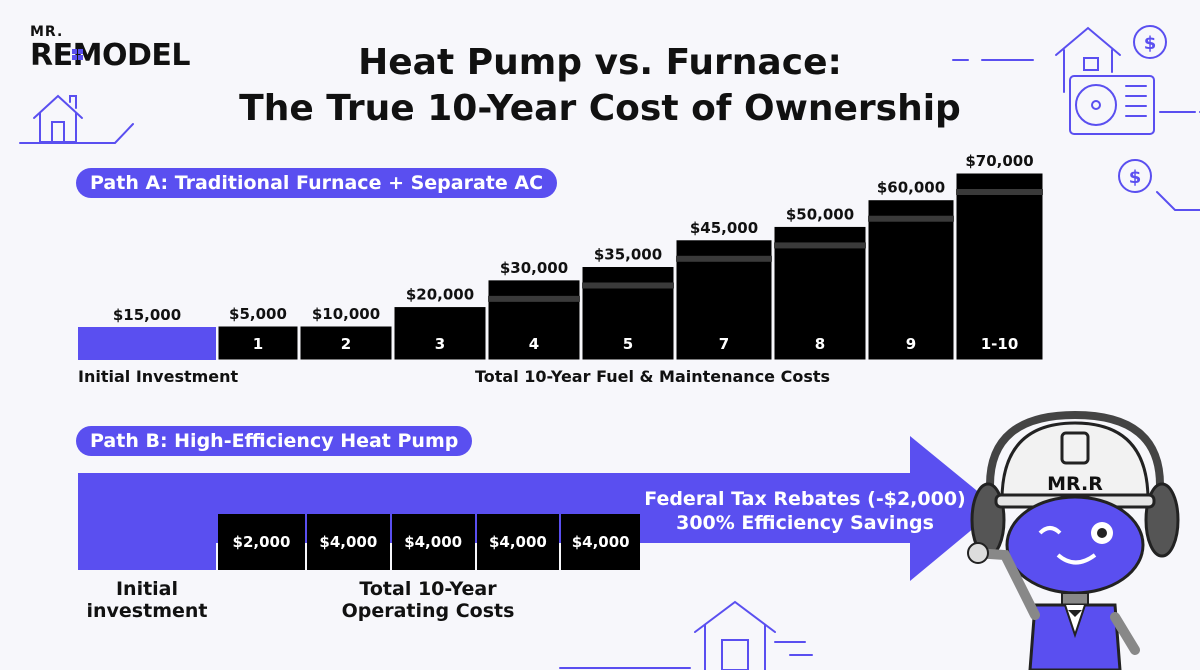 This screenshot has height=670, width=1200. Describe the element at coordinates (1105, 80) in the screenshot. I see `house-heatpump-icon` at that location.